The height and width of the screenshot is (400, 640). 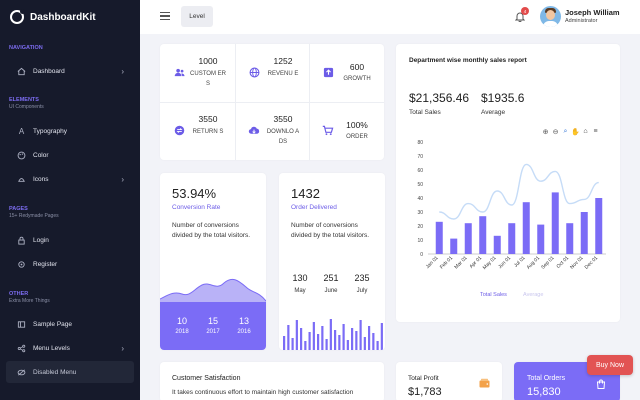 What do you see at coordinates (70, 179) in the screenshot?
I see `sidebar-item-icons: Icons ›` at bounding box center [70, 179].